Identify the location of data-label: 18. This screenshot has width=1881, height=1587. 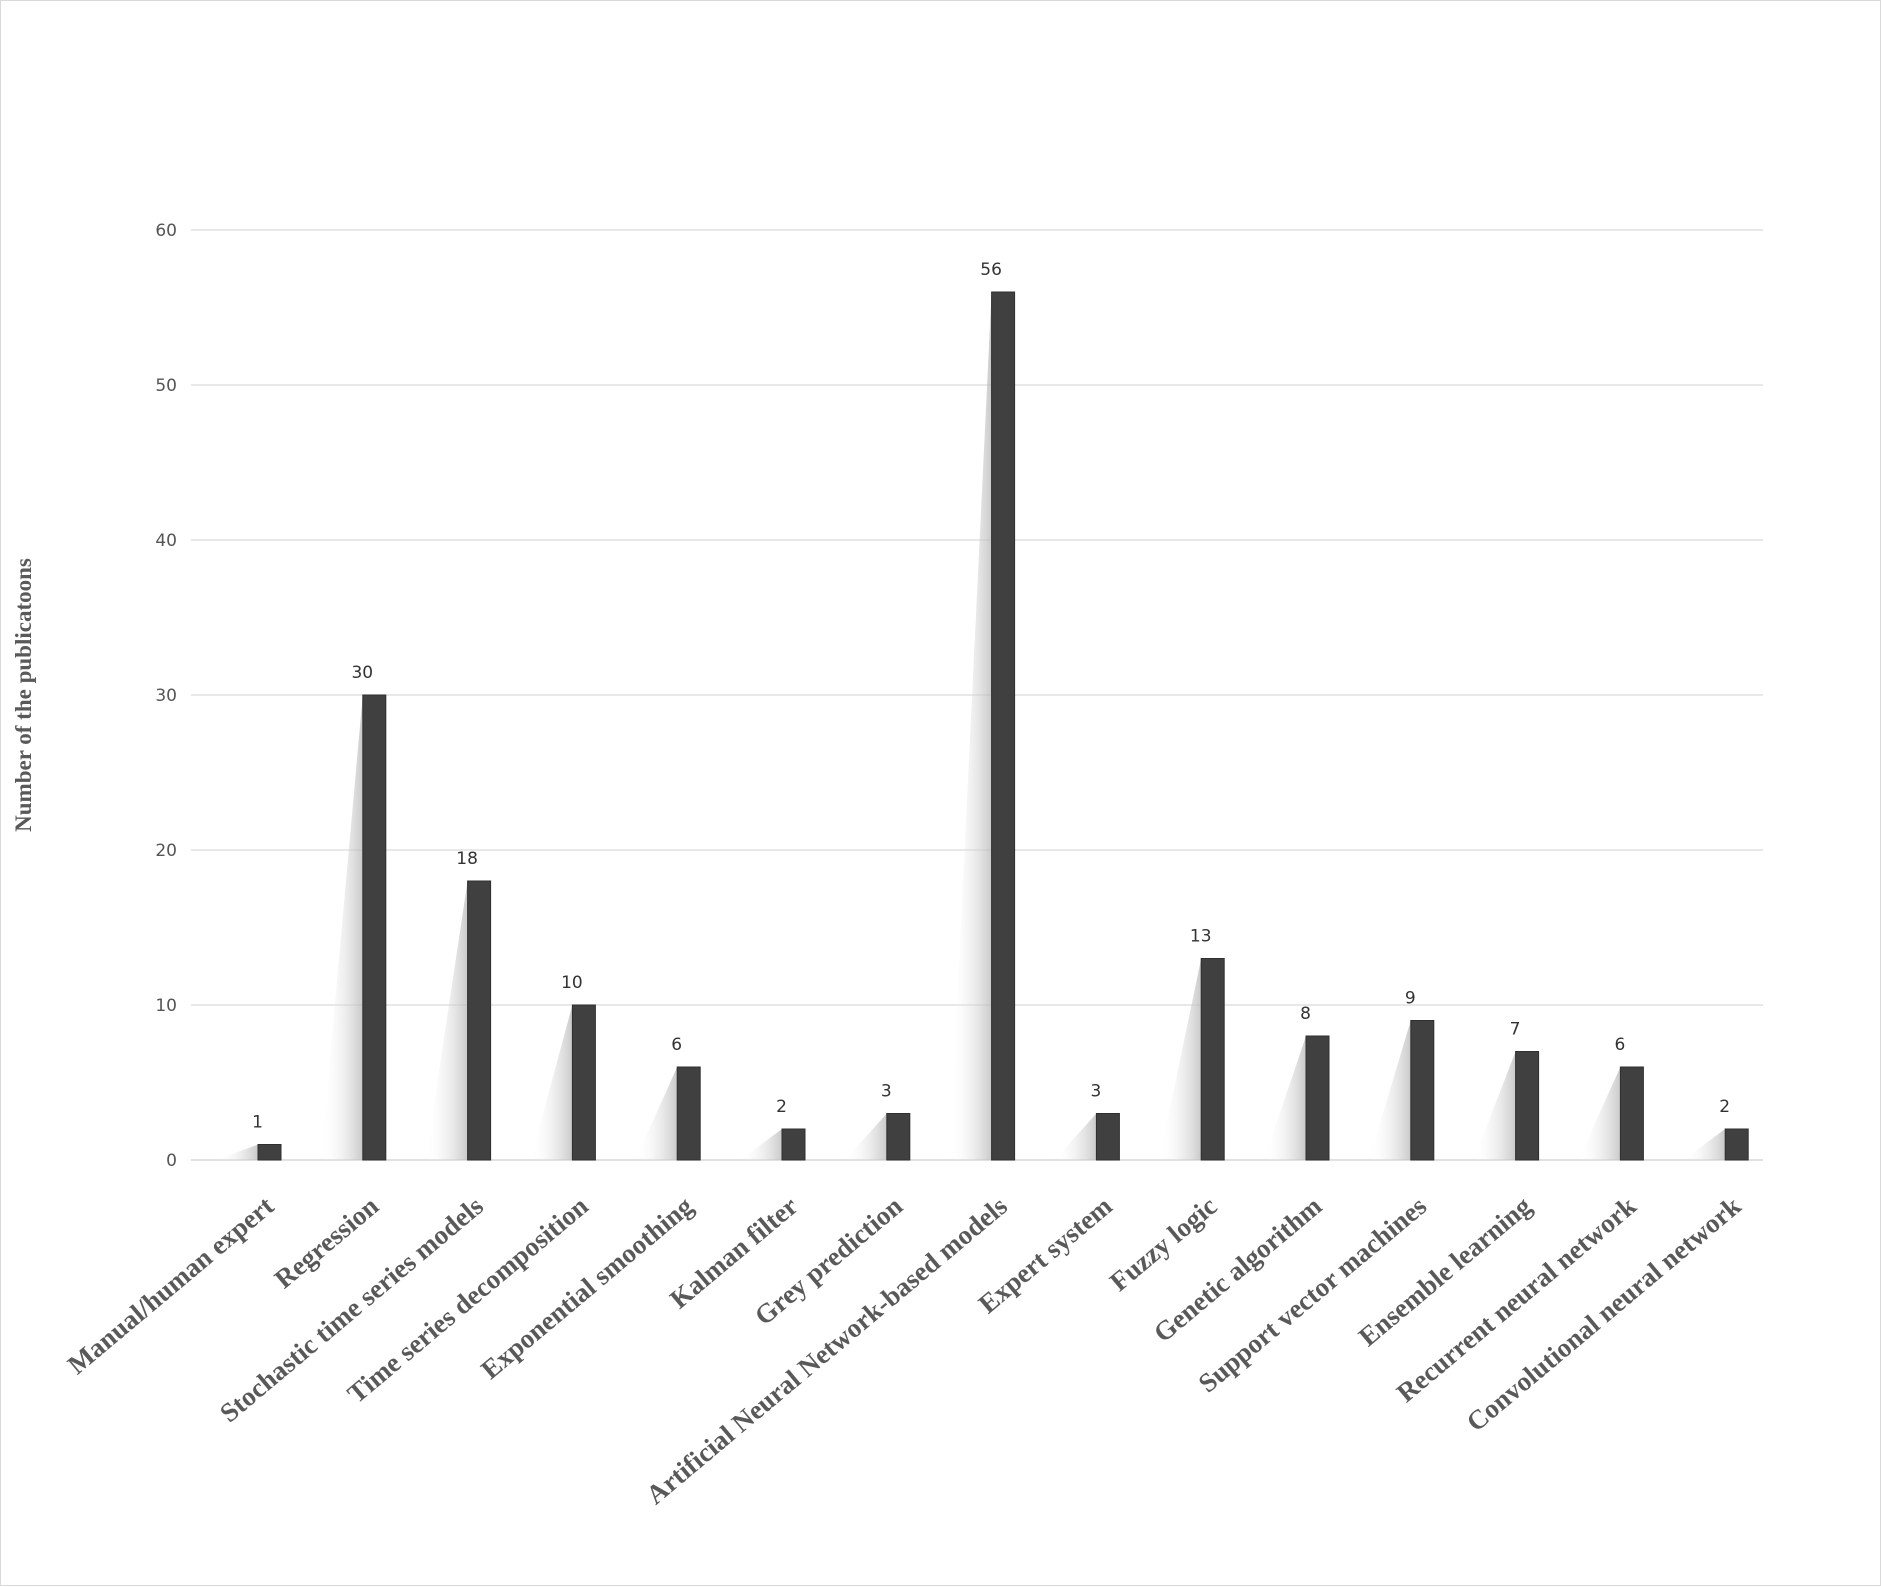
(467, 859).